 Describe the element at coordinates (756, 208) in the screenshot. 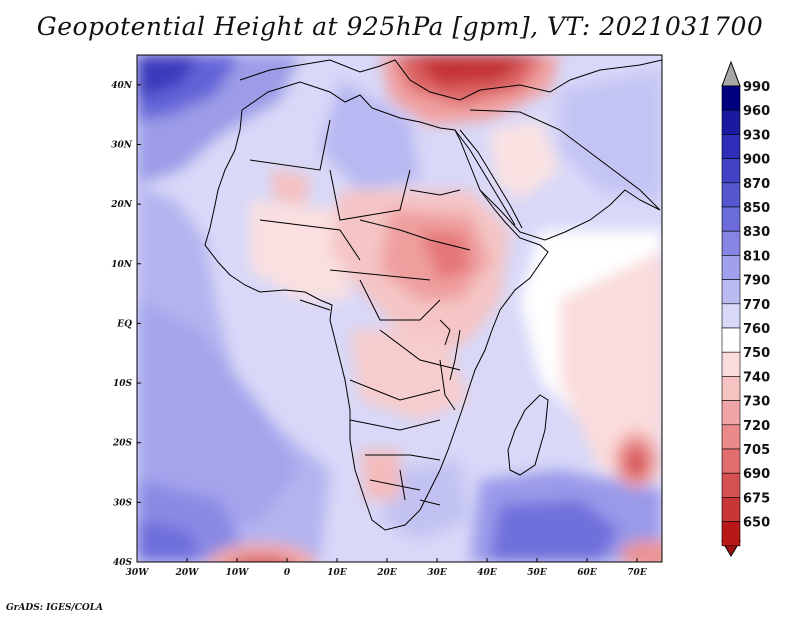

I see `colorbar-label: 850` at that location.